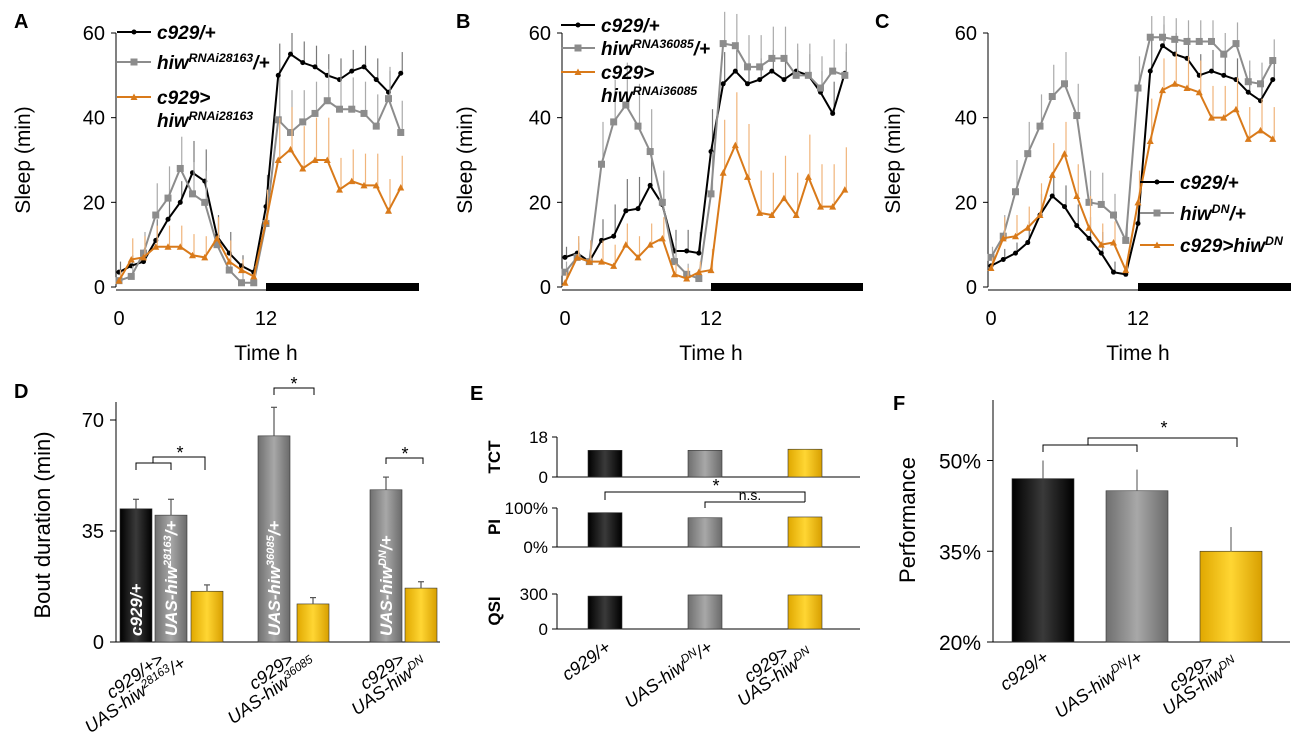 Image resolution: width=1300 pixels, height=749 pixels. I want to click on dark-phase-bar, so click(1214, 287).